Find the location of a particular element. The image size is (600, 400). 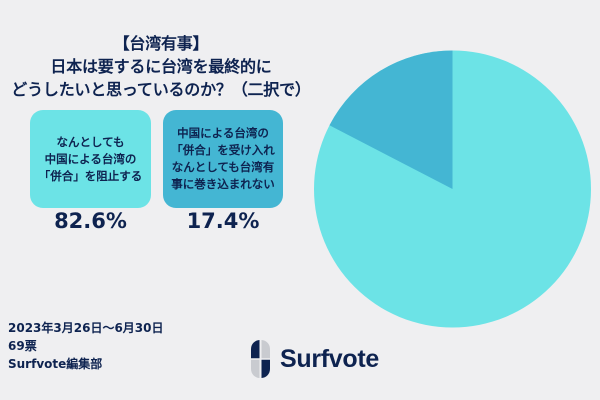

option-1-line-1: なんとしても is located at coordinates (90, 141).